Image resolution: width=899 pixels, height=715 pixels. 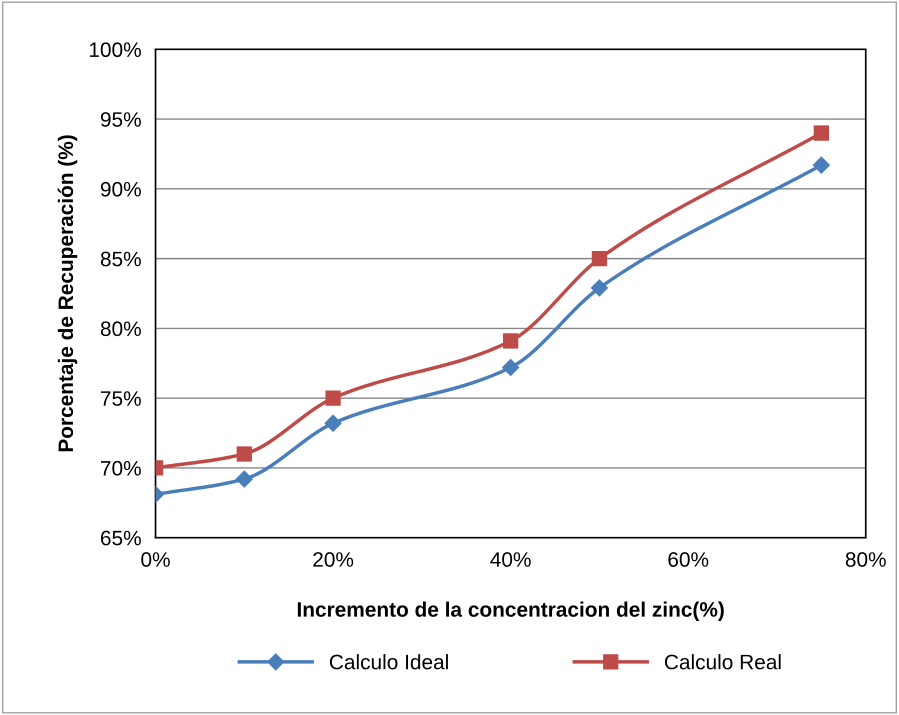 What do you see at coordinates (115, 50) in the screenshot?
I see `y-tick-label: 100%` at bounding box center [115, 50].